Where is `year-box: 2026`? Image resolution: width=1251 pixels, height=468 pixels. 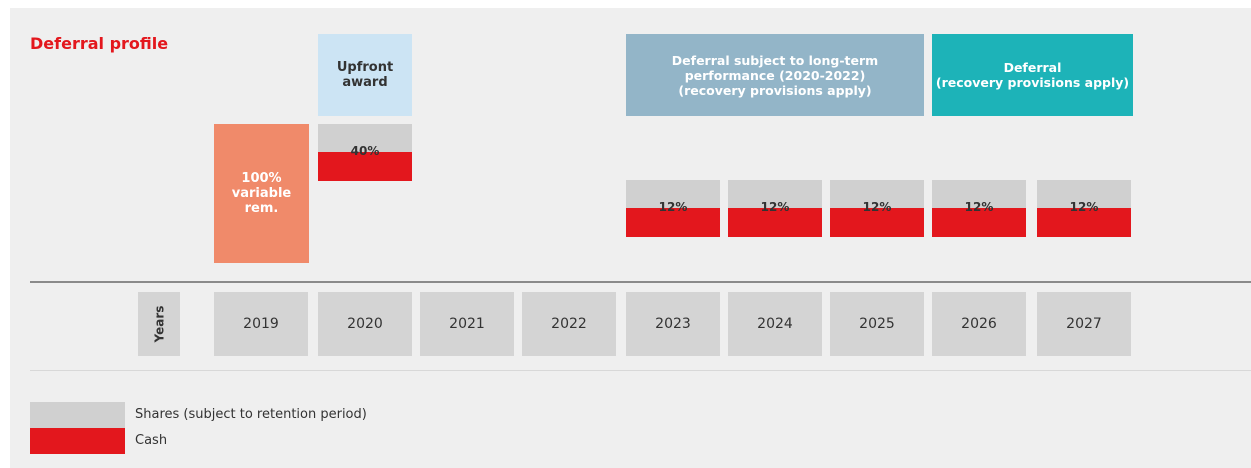
year-box: 2026 is located at coordinates (979, 324).